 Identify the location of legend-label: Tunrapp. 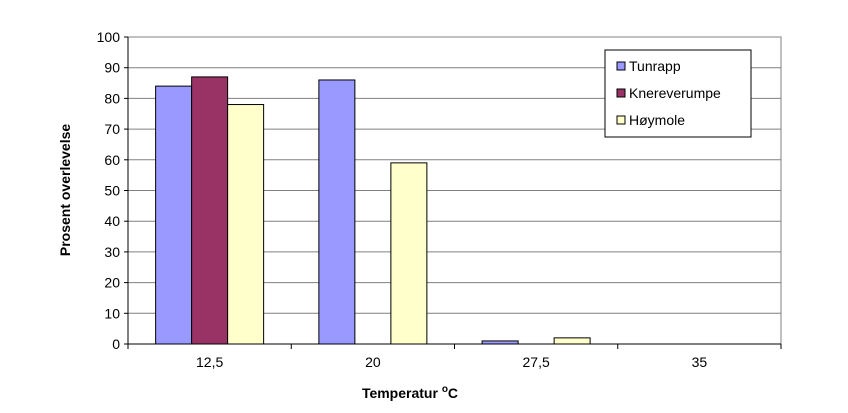
(655, 66).